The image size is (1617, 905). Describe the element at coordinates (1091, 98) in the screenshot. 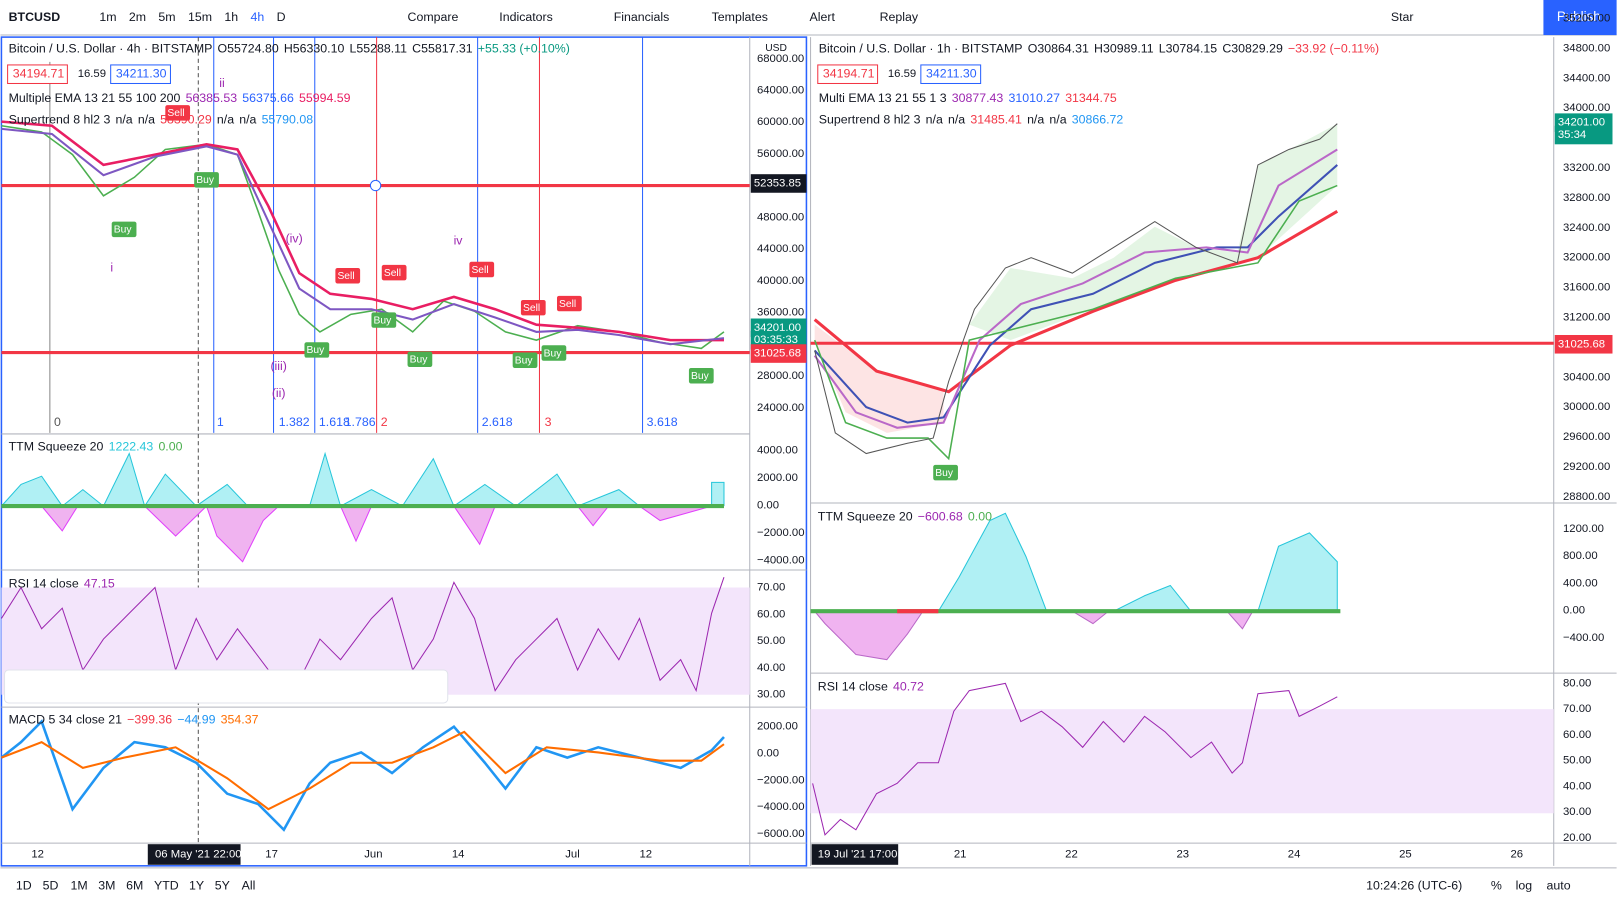

I see `legend-item: 31344.75` at that location.